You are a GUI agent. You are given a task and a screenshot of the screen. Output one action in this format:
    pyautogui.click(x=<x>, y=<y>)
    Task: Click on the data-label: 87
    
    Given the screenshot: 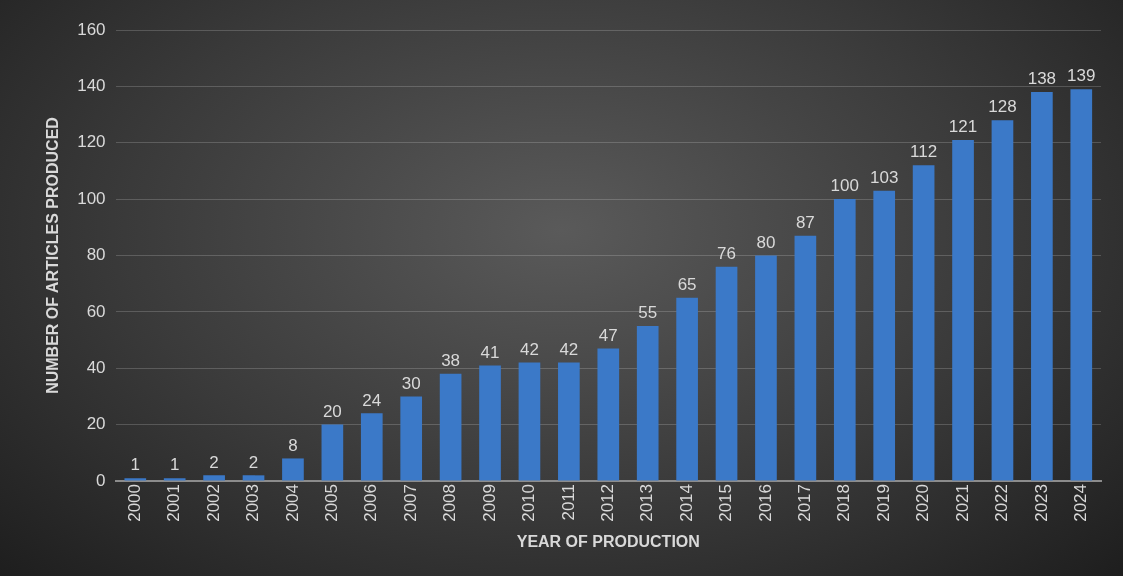 What is the action you would take?
    pyautogui.click(x=805, y=222)
    